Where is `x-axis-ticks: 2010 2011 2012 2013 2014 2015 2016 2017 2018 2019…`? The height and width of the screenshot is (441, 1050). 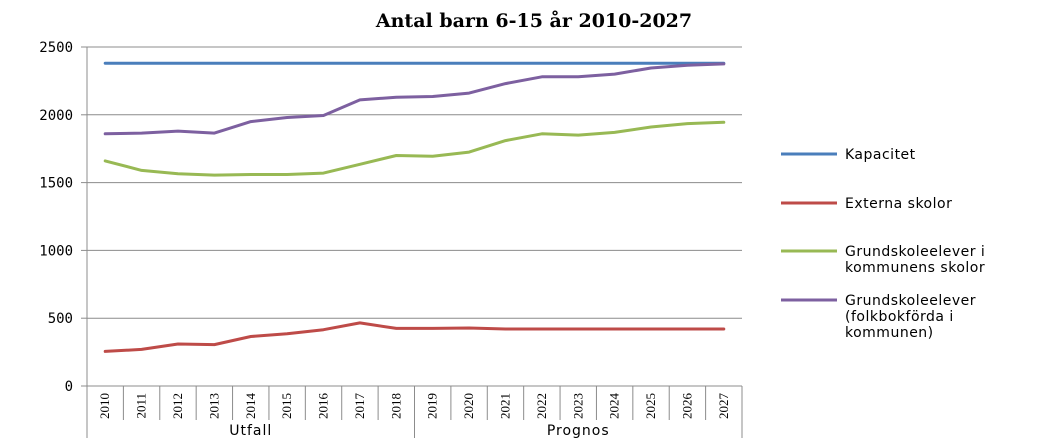
x-axis-ticks: 2010 2011 2012 2013 2014 2015 2016 2017 2018 2019… is located at coordinates (414, 406).